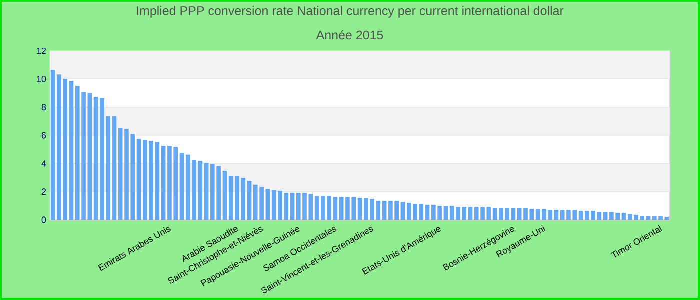 This screenshot has height=300, width=700. What do you see at coordinates (44, 220) in the screenshot?
I see `y-tick-label: 0` at bounding box center [44, 220].